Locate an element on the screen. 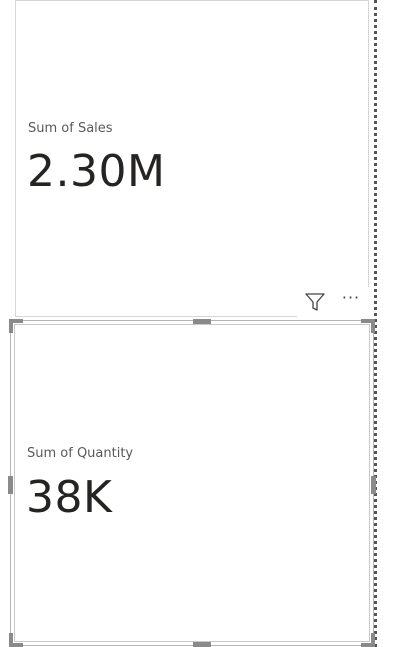  more-options-button: ··· is located at coordinates (351, 302).